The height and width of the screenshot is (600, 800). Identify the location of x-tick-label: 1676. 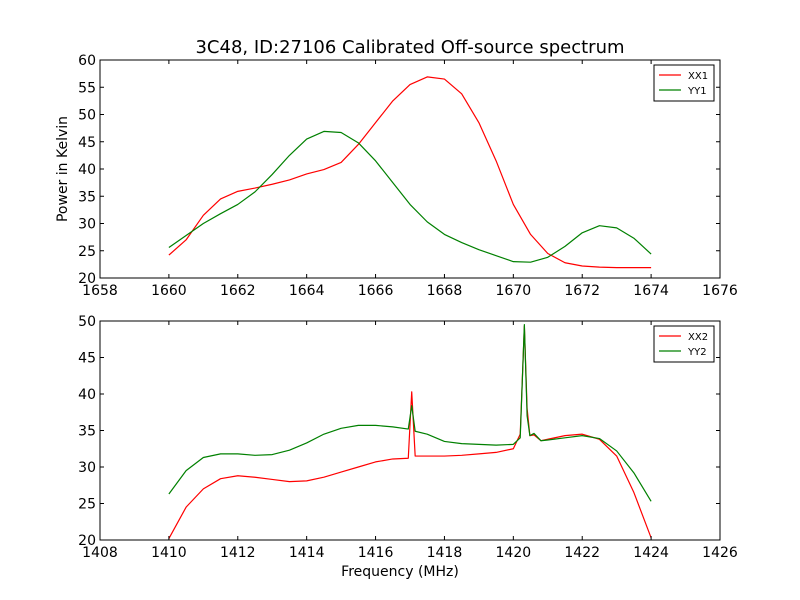
(720, 291).